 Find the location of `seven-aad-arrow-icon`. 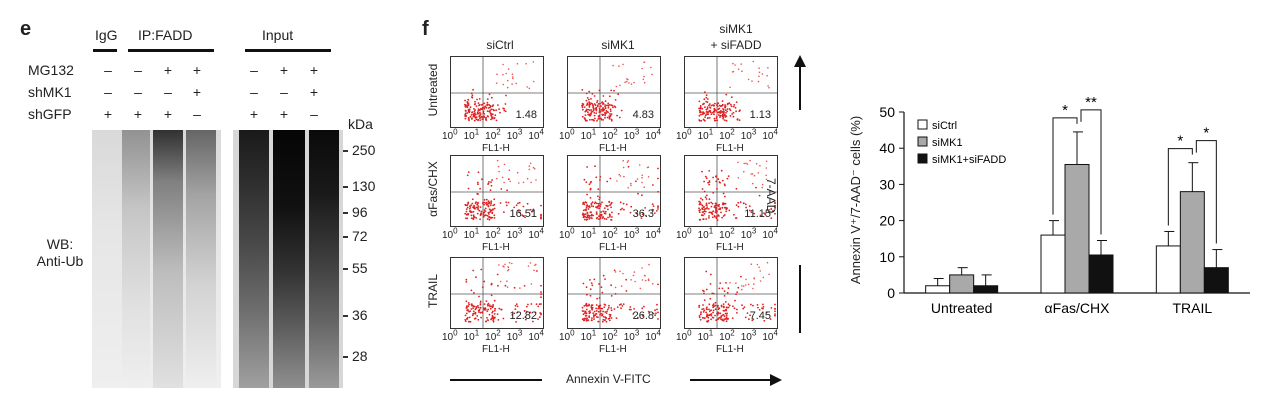

seven-aad-arrow-icon is located at coordinates (800, 61).